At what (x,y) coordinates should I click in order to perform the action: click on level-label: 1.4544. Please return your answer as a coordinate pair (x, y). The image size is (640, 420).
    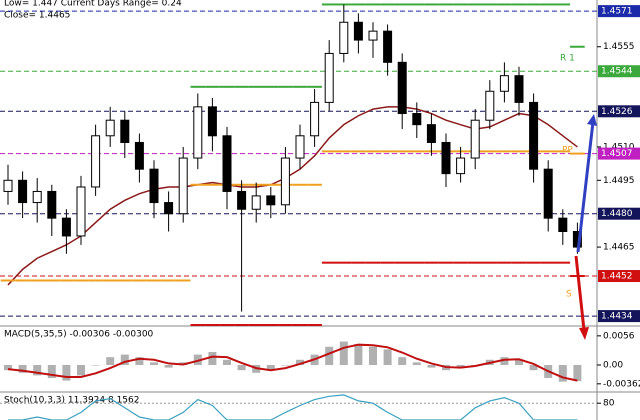
    Looking at the image, I should click on (617, 72).